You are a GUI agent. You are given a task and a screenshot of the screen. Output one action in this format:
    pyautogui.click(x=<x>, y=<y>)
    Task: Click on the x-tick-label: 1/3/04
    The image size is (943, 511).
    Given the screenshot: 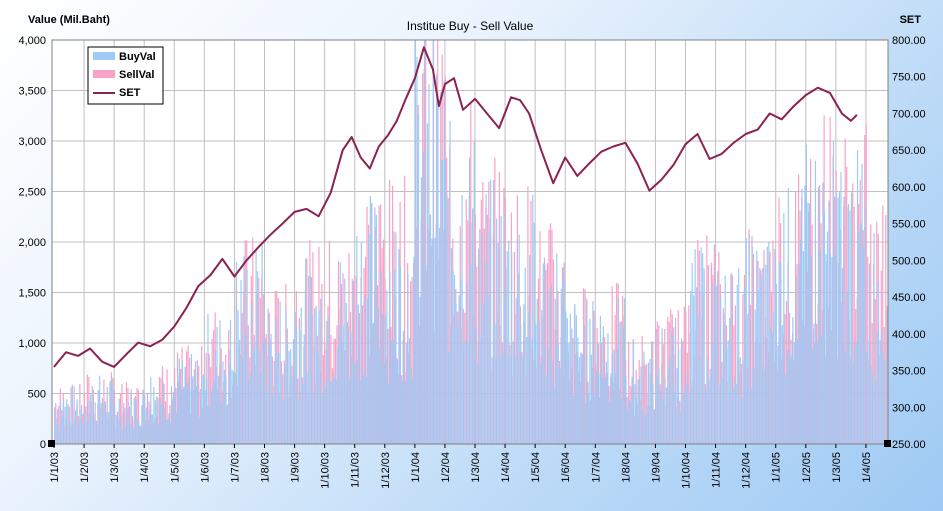 What is the action you would take?
    pyautogui.click(x=476, y=467)
    